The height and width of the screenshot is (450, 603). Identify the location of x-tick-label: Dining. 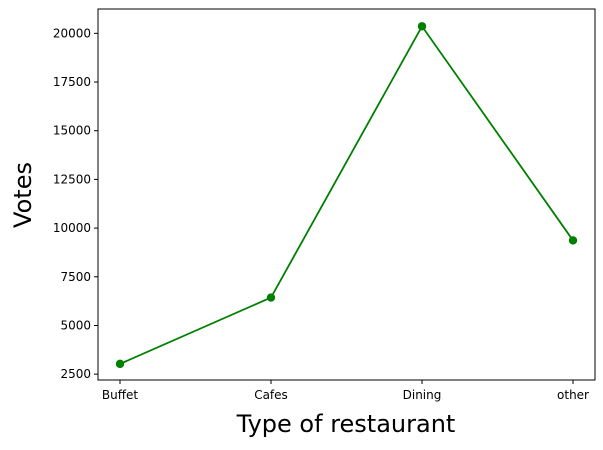
(422, 395).